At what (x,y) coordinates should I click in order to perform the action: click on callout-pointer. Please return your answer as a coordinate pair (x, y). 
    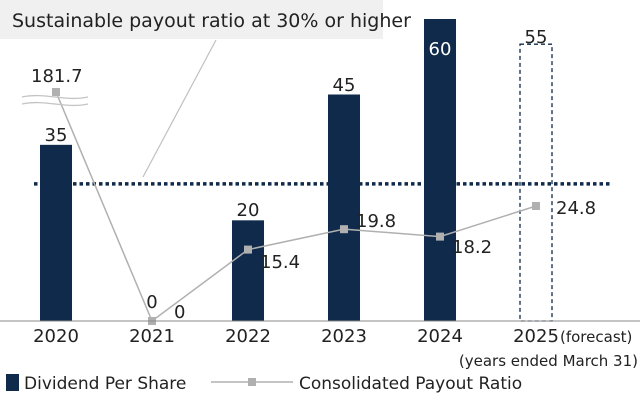
    Looking at the image, I should click on (179, 108).